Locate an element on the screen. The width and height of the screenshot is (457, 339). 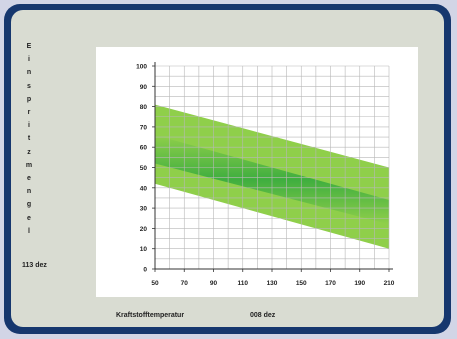
y-tick-label: 30 is located at coordinates (144, 209).